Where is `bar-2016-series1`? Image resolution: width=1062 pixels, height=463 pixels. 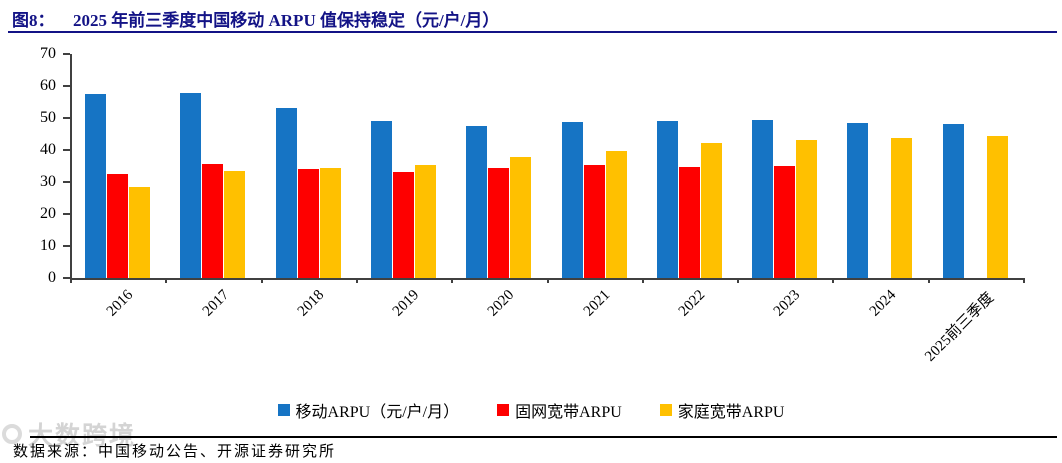
bar-2016-series1 is located at coordinates (117, 225).